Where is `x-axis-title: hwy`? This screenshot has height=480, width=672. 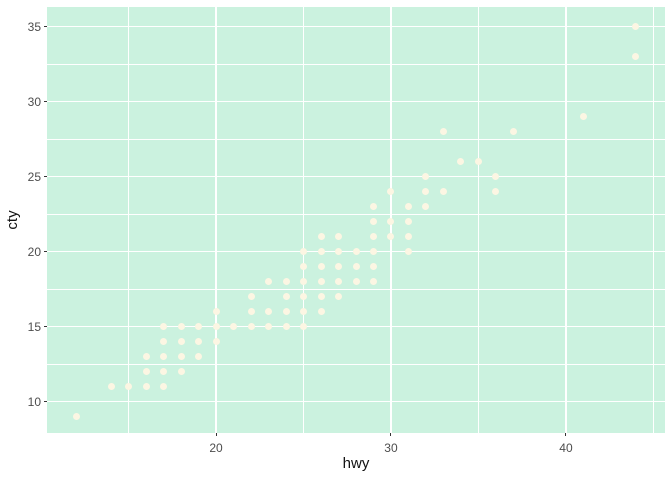 x-axis-title: hwy is located at coordinates (356, 463).